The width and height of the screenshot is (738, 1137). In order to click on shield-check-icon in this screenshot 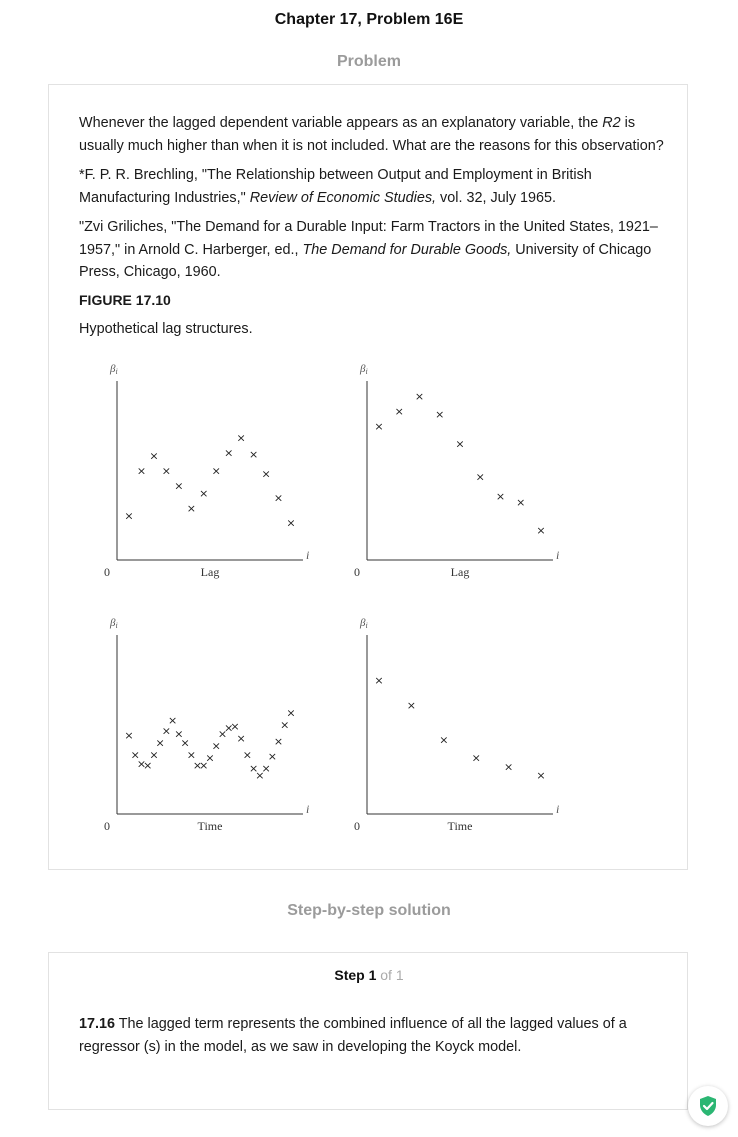, I will do `click(708, 1106)`.